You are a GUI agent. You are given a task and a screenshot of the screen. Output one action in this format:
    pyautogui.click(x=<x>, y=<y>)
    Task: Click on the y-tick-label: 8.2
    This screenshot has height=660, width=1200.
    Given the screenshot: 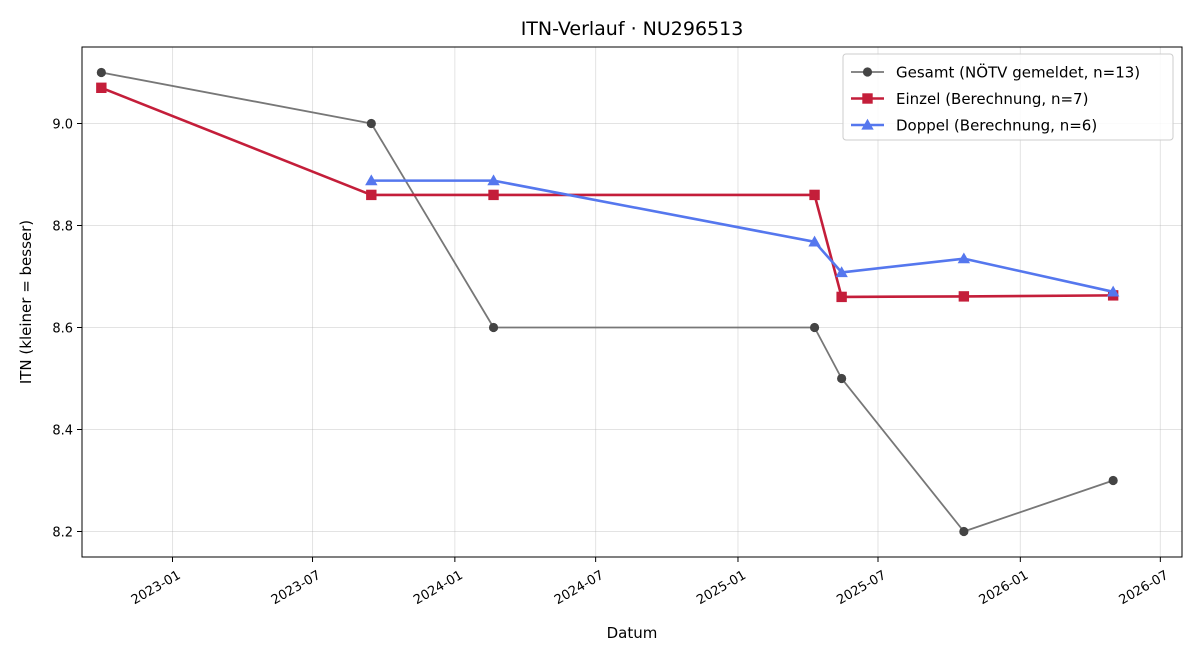 What is the action you would take?
    pyautogui.click(x=62, y=533)
    